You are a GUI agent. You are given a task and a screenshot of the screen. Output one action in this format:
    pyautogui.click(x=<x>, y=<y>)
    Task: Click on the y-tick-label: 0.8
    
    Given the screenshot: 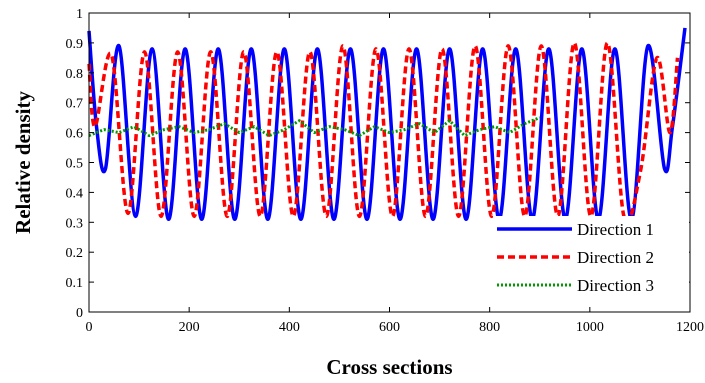 What is the action you would take?
    pyautogui.click(x=75, y=74)
    